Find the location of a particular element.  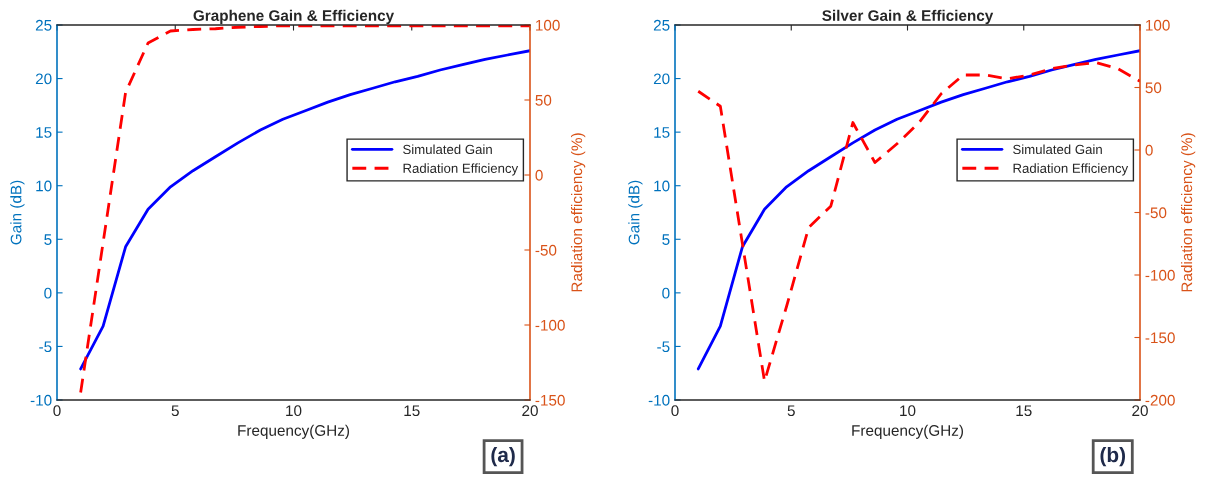

text: (a) is located at coordinates (503, 456).